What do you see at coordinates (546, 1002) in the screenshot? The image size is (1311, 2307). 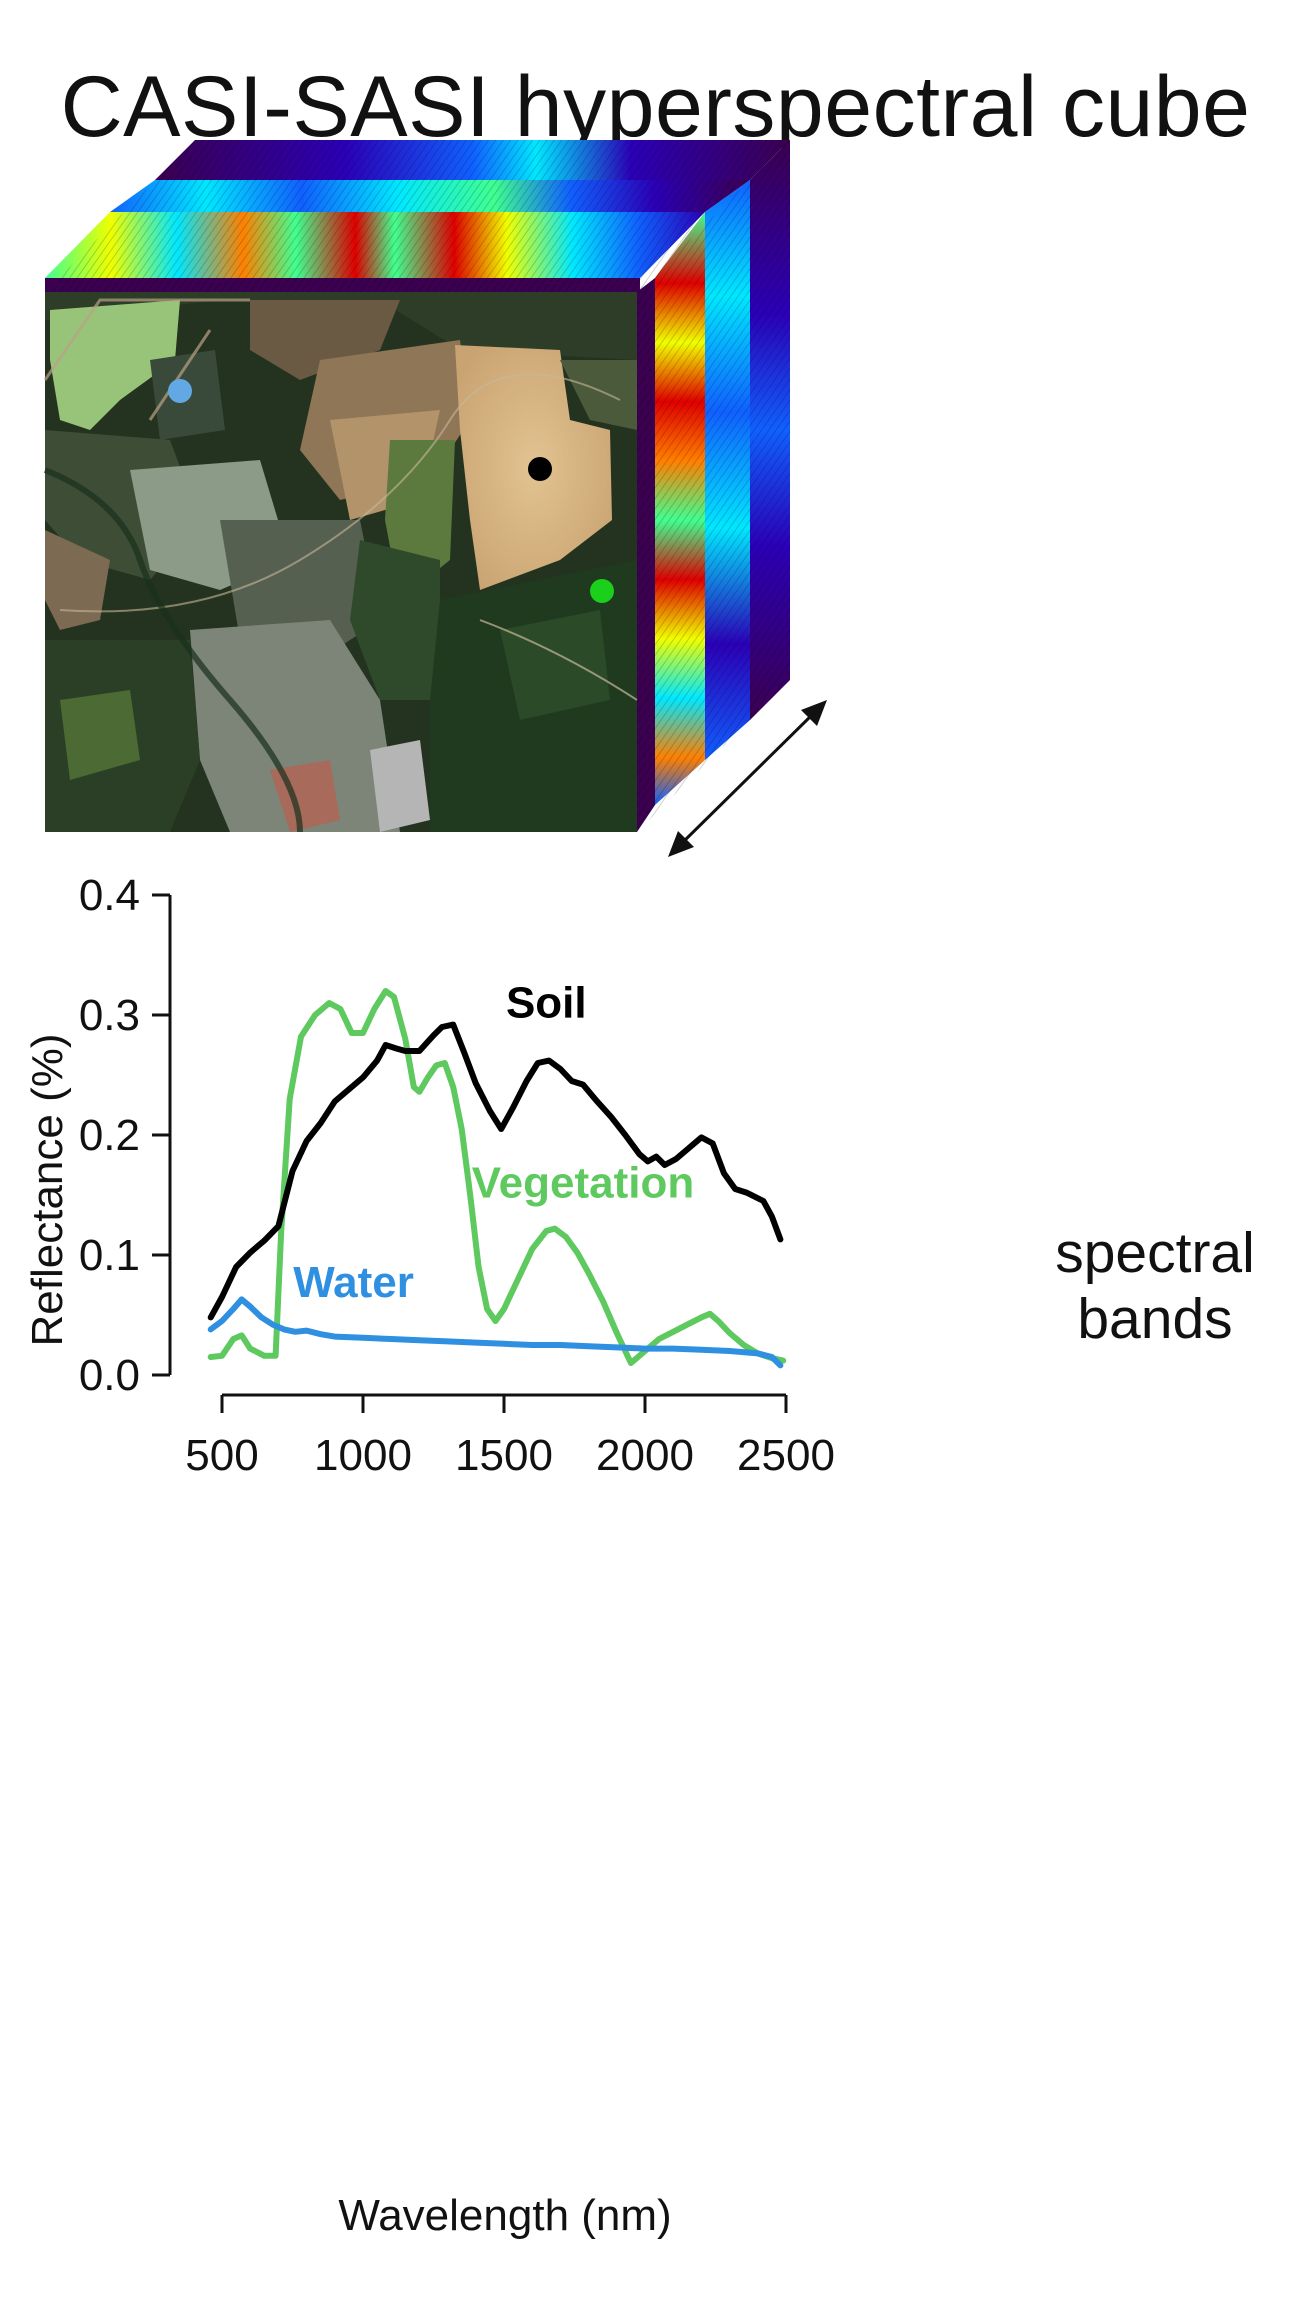 I see `series-label-soil: Soil` at bounding box center [546, 1002].